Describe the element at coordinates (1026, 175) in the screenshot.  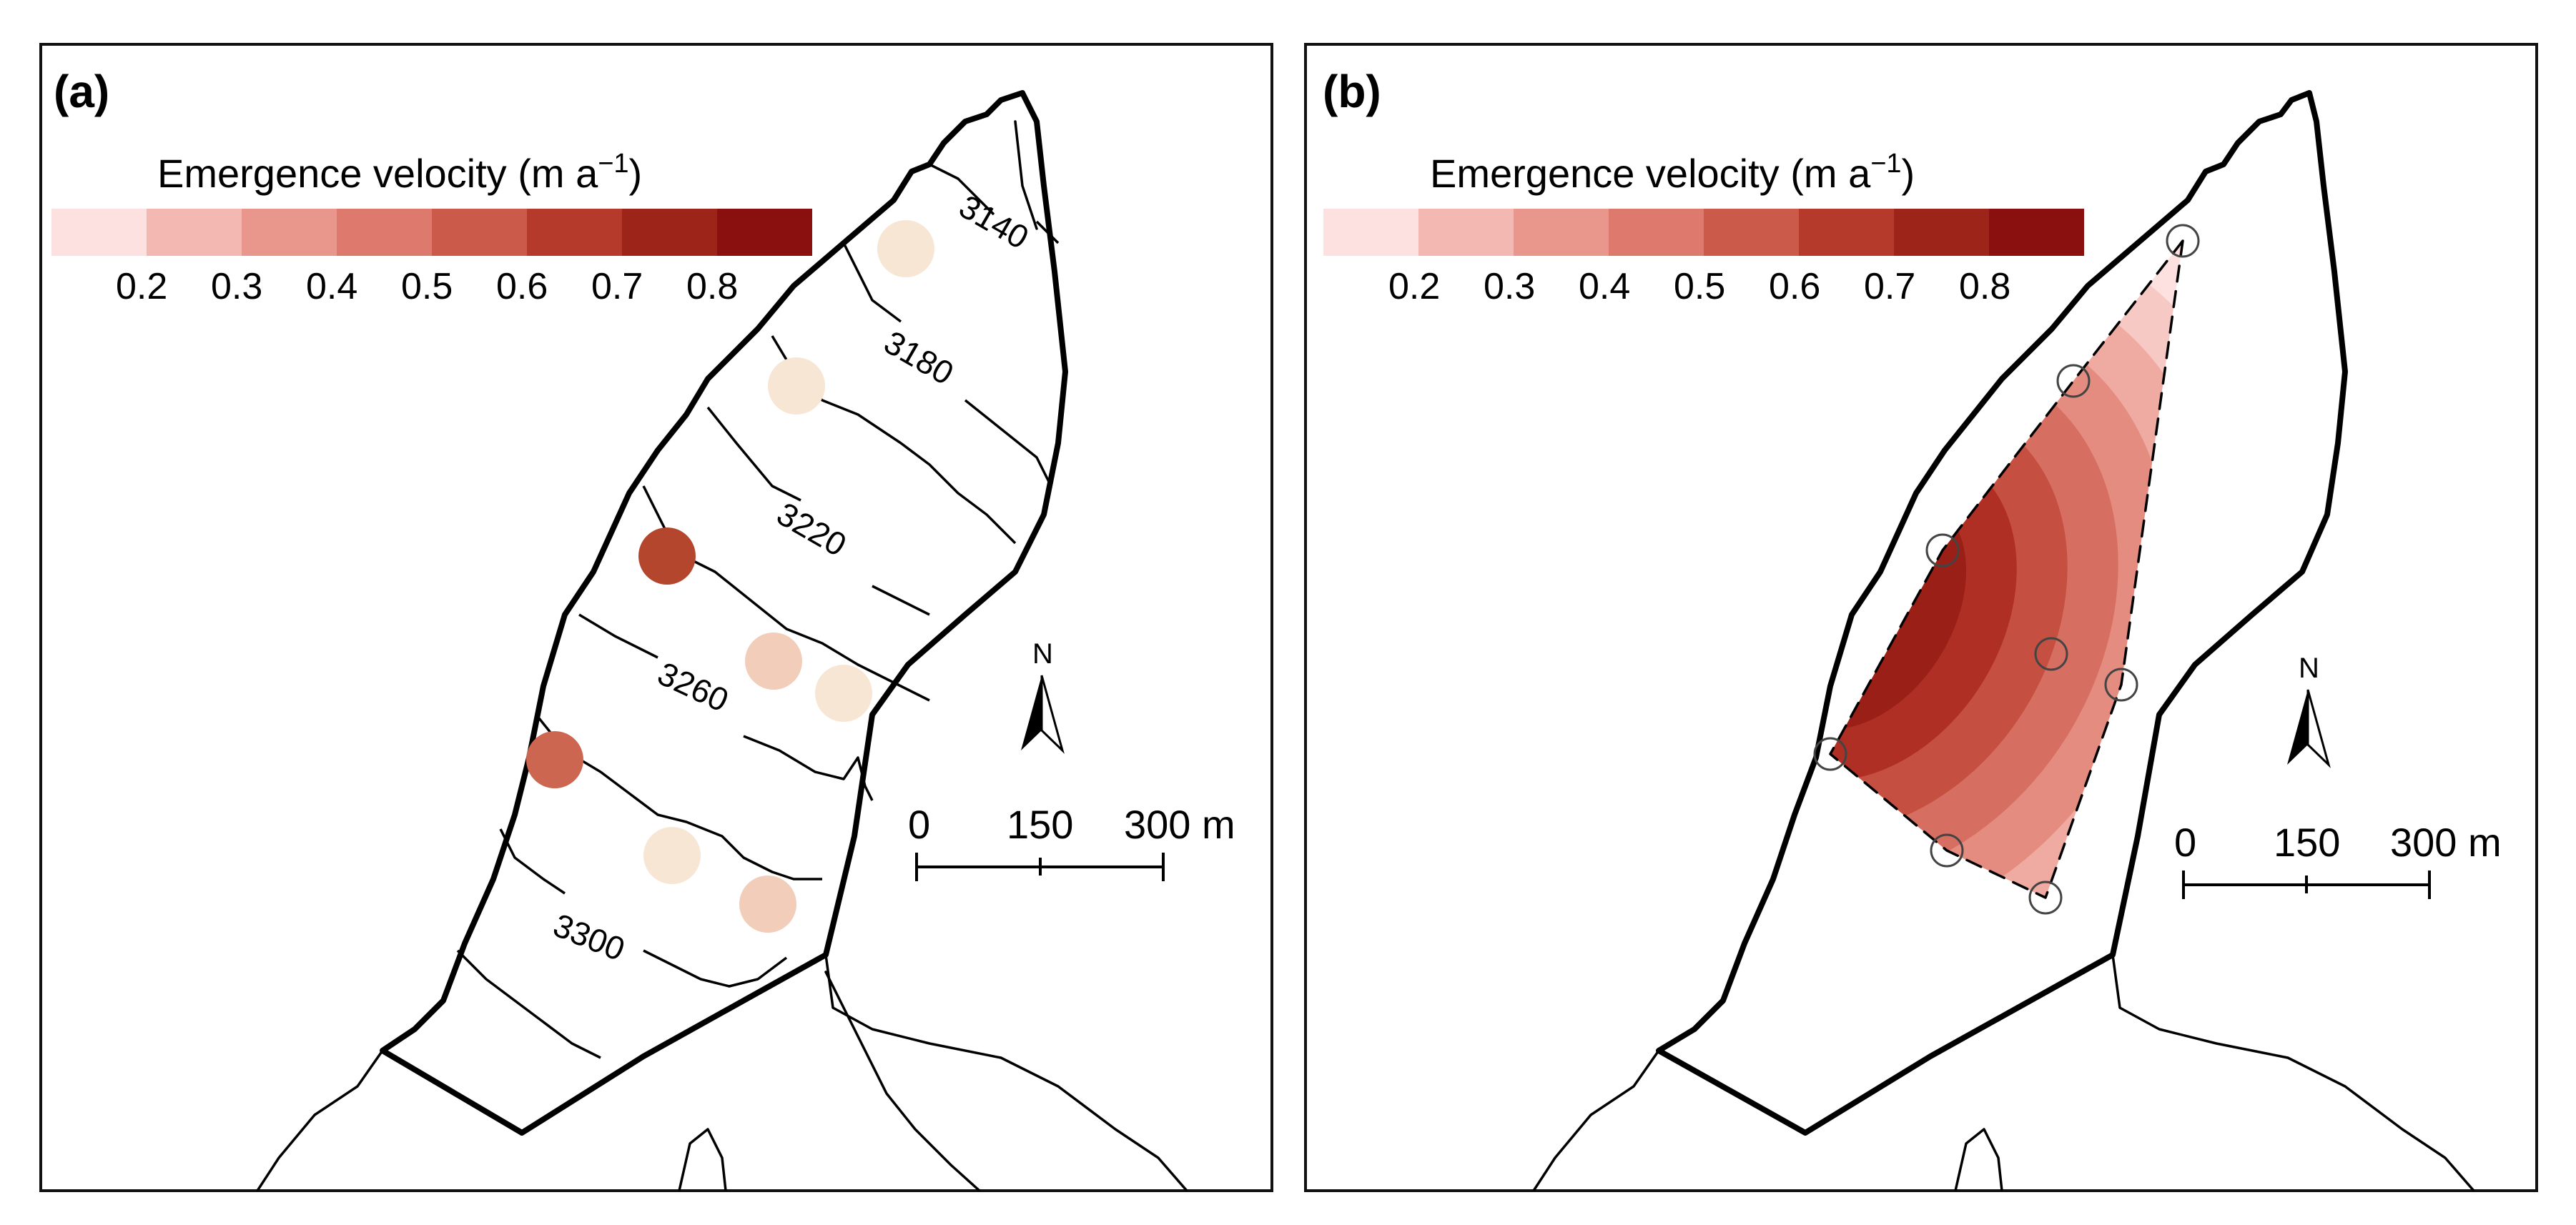
I see `tributary-line` at that location.